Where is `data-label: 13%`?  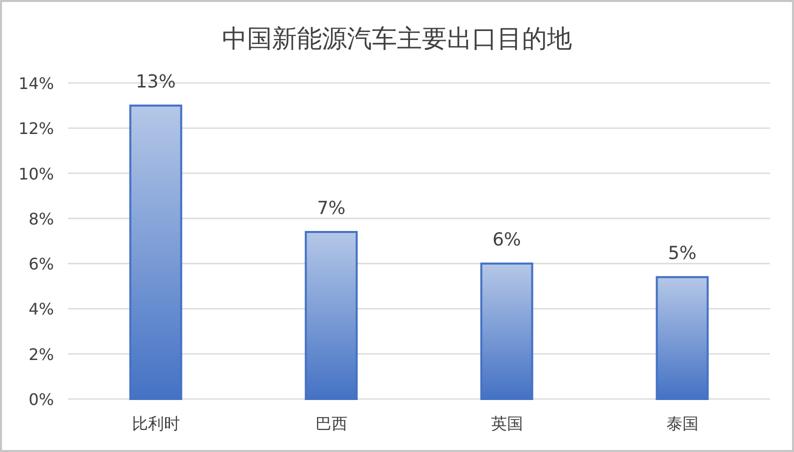
data-label: 13% is located at coordinates (156, 82).